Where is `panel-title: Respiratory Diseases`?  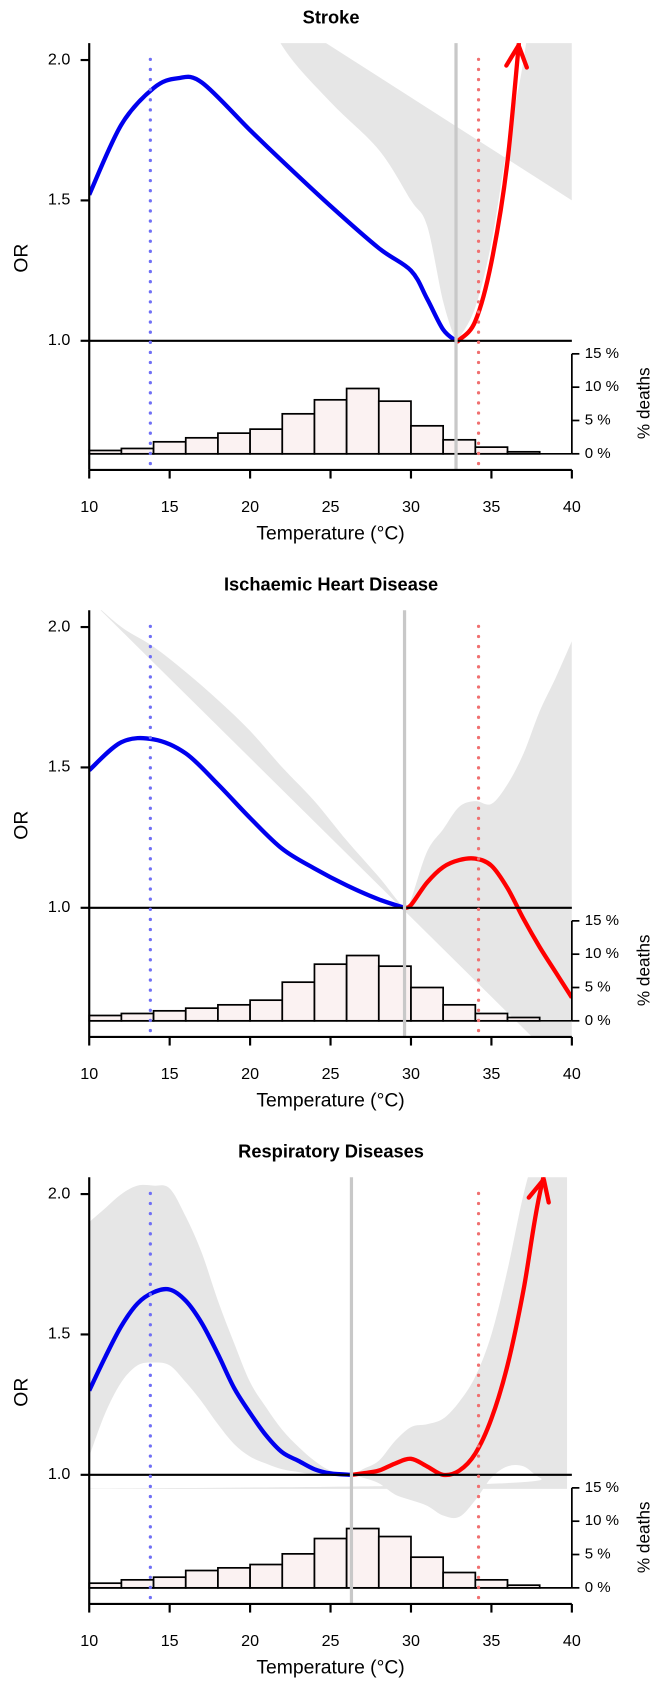
panel-title: Respiratory Diseases is located at coordinates (331, 1150).